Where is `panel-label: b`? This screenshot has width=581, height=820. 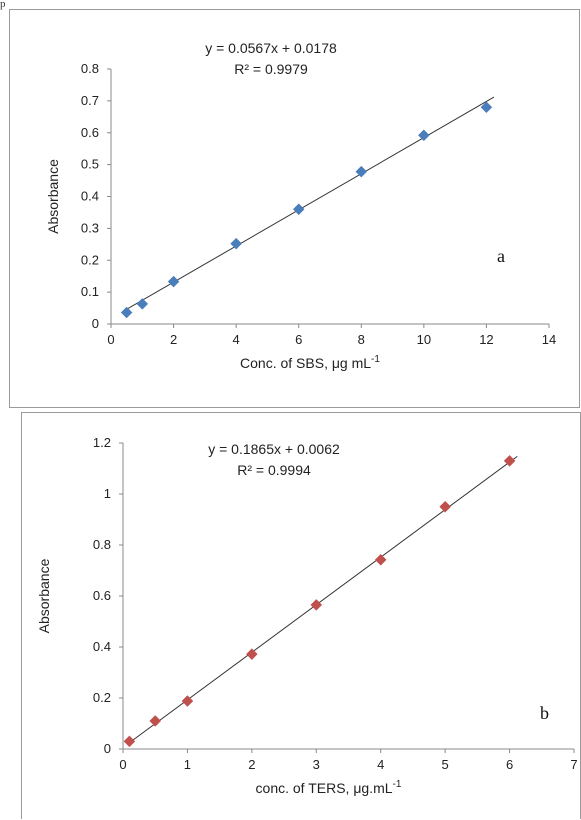 panel-label: b is located at coordinates (544, 713).